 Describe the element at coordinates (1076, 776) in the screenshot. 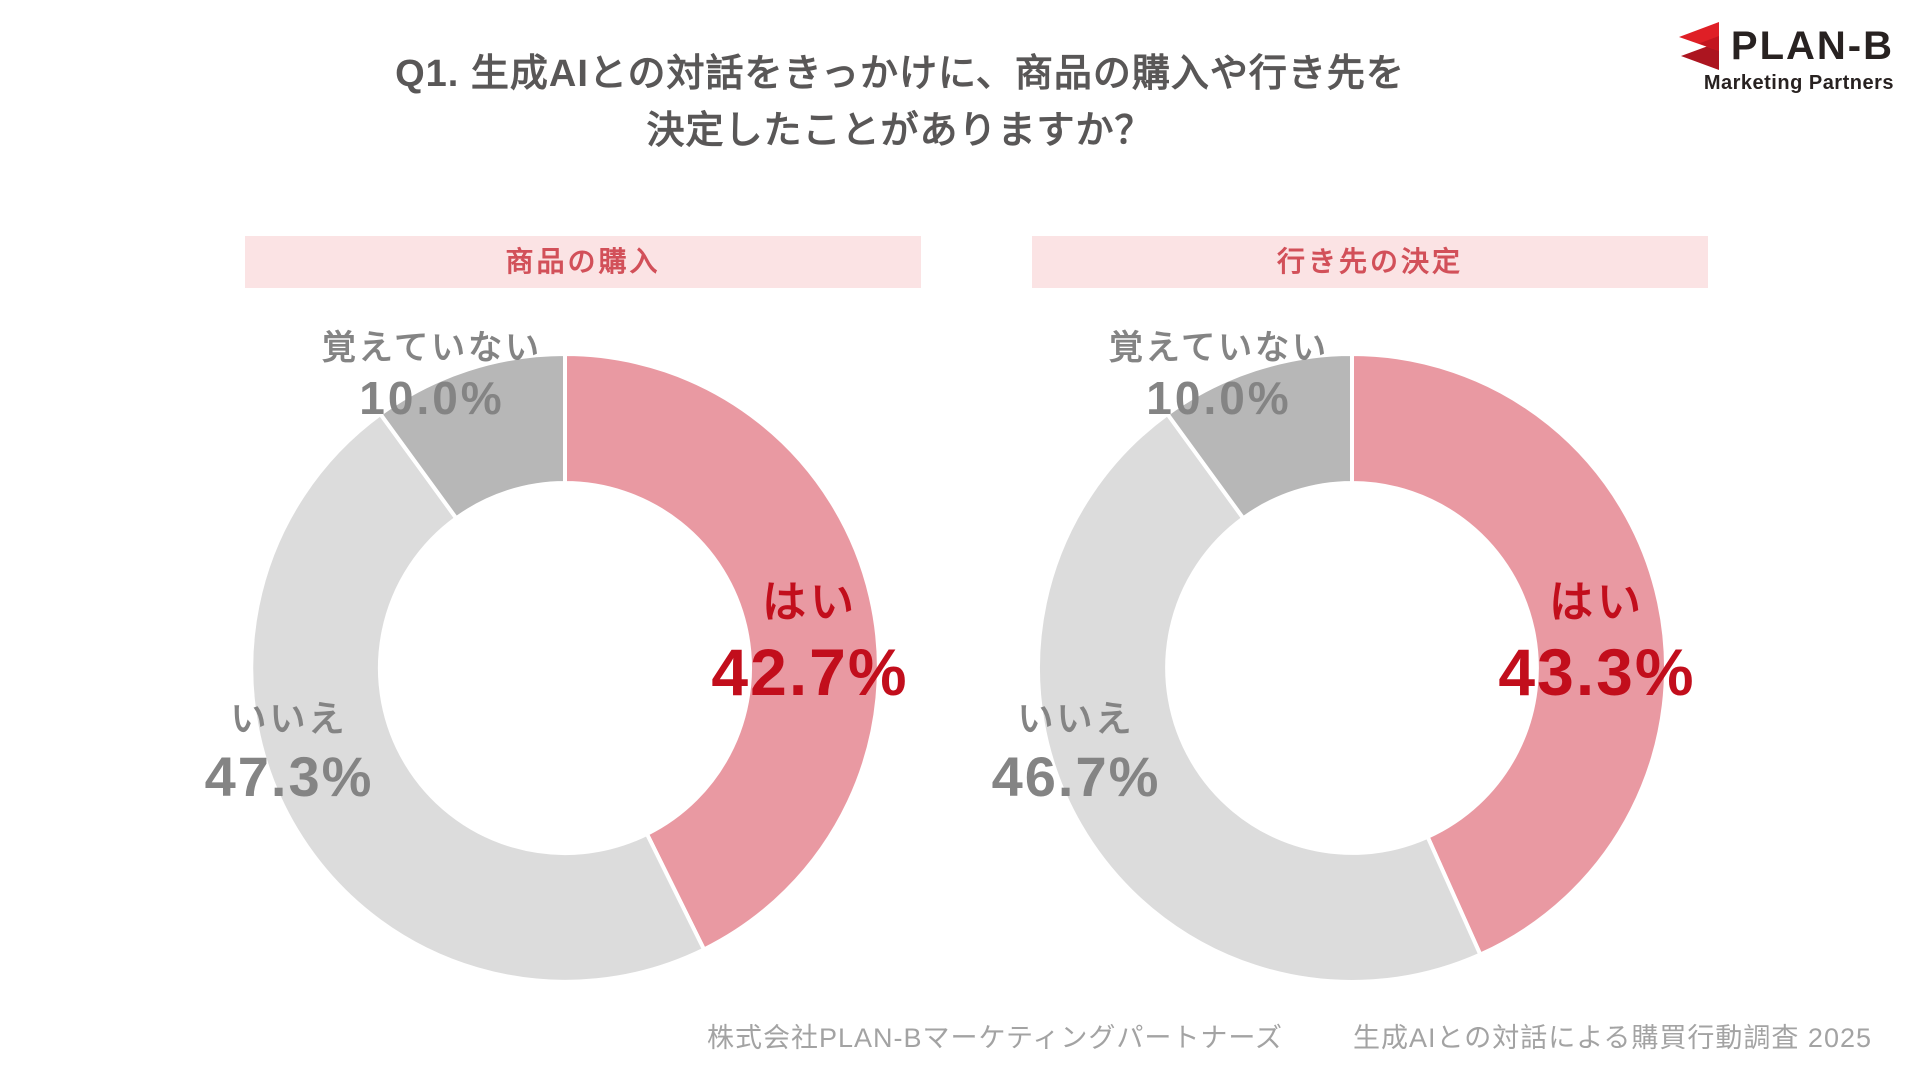

I see `segment-value: 46.7%` at that location.